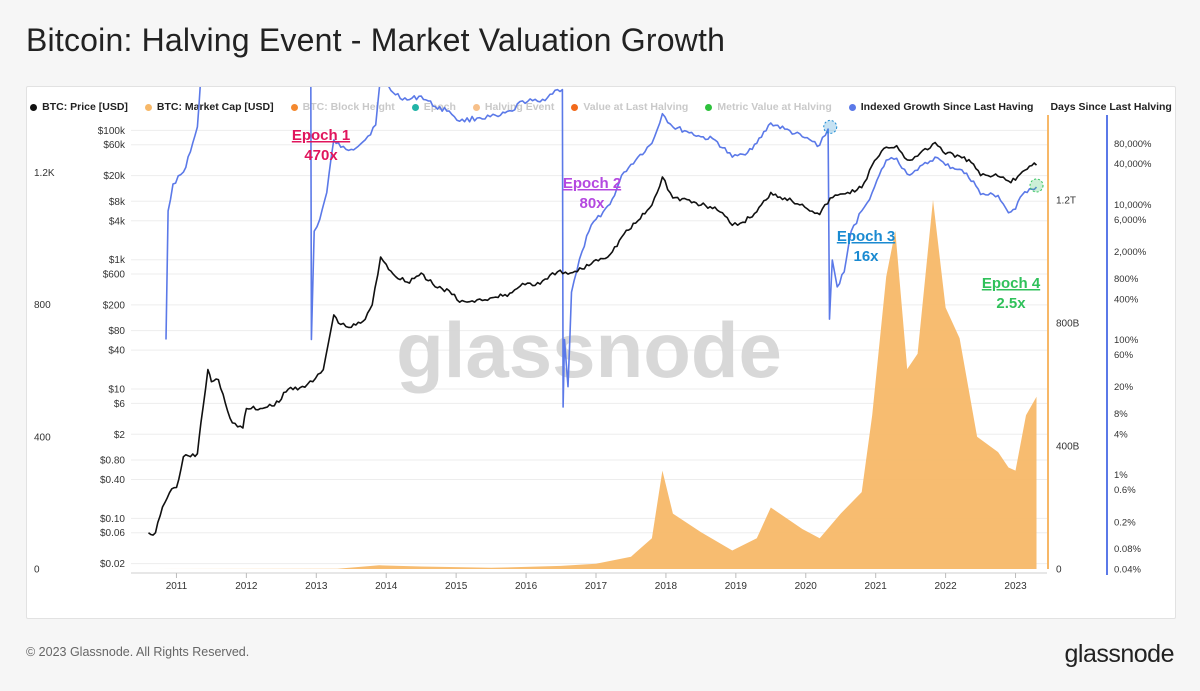 The height and width of the screenshot is (691, 1200). Describe the element at coordinates (112, 564) in the screenshot. I see `price-tick-label: $0.02` at that location.